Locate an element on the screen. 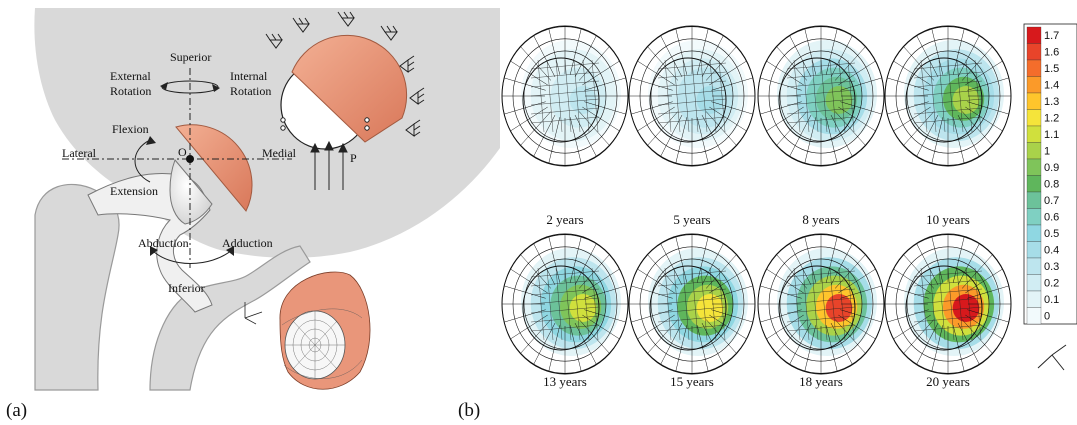 This screenshot has height=425, width=1077. panel-b-label: (b) is located at coordinates (469, 410).